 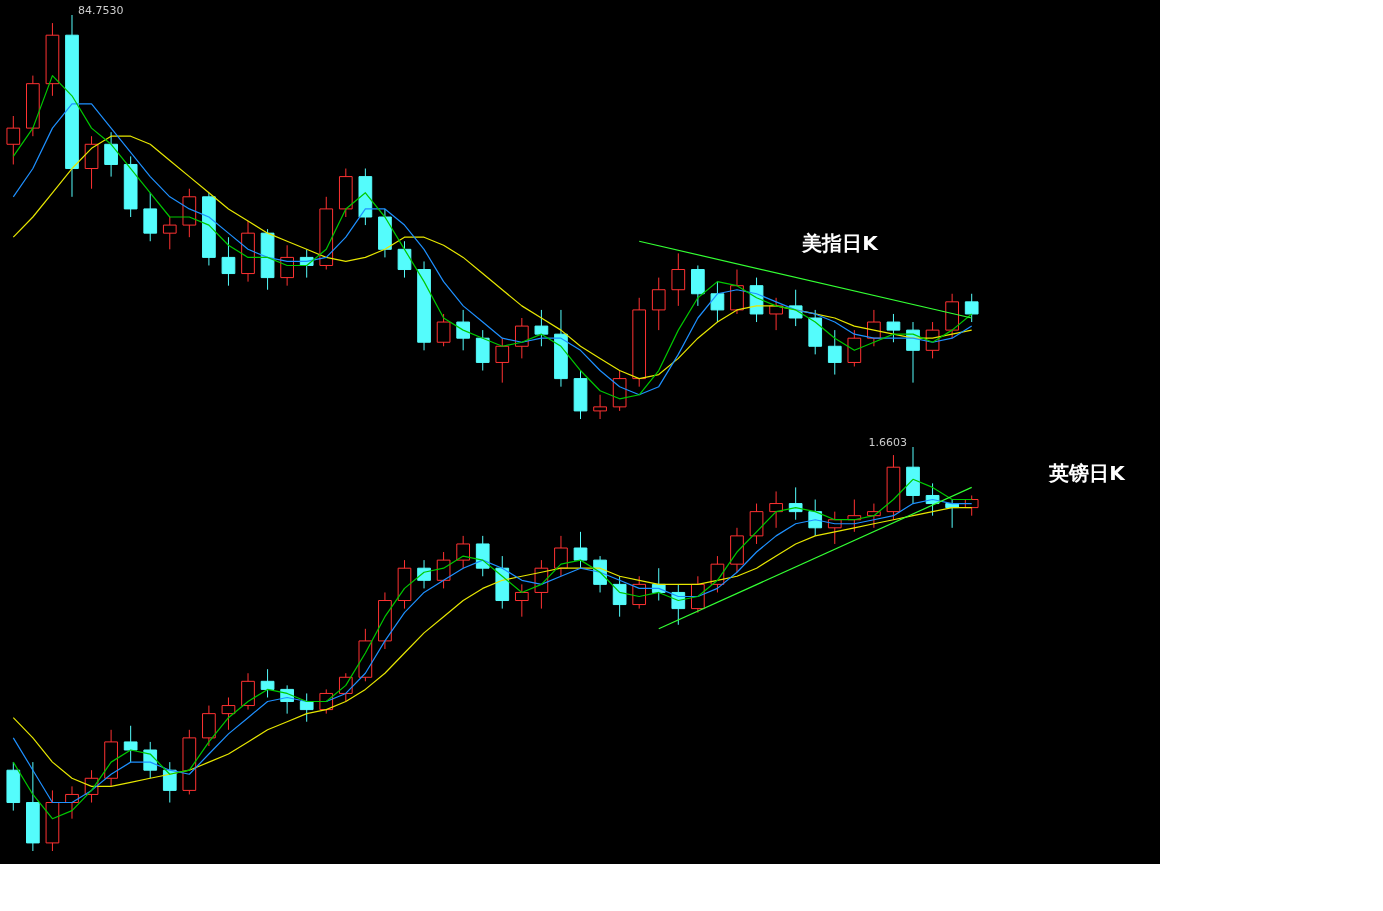 I want to click on annotation: 84.7530, so click(x=100, y=10).